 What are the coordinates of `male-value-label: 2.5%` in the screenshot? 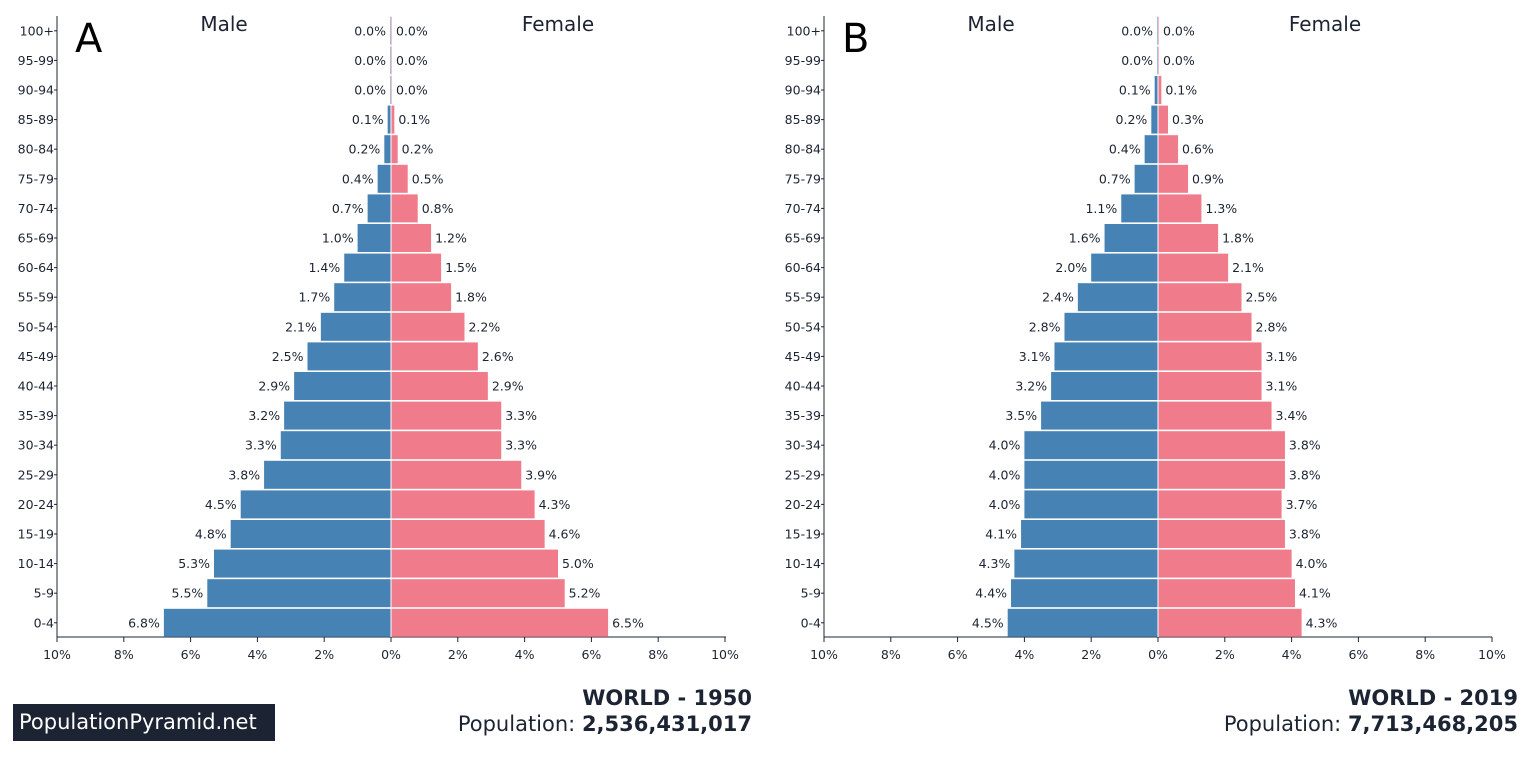 It's located at (288, 356).